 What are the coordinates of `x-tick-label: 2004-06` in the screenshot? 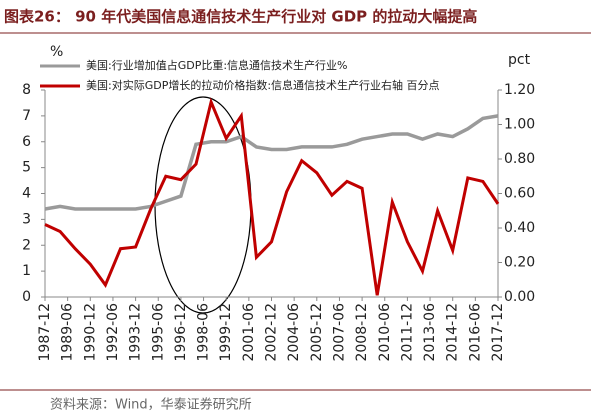 It's located at (294, 332).